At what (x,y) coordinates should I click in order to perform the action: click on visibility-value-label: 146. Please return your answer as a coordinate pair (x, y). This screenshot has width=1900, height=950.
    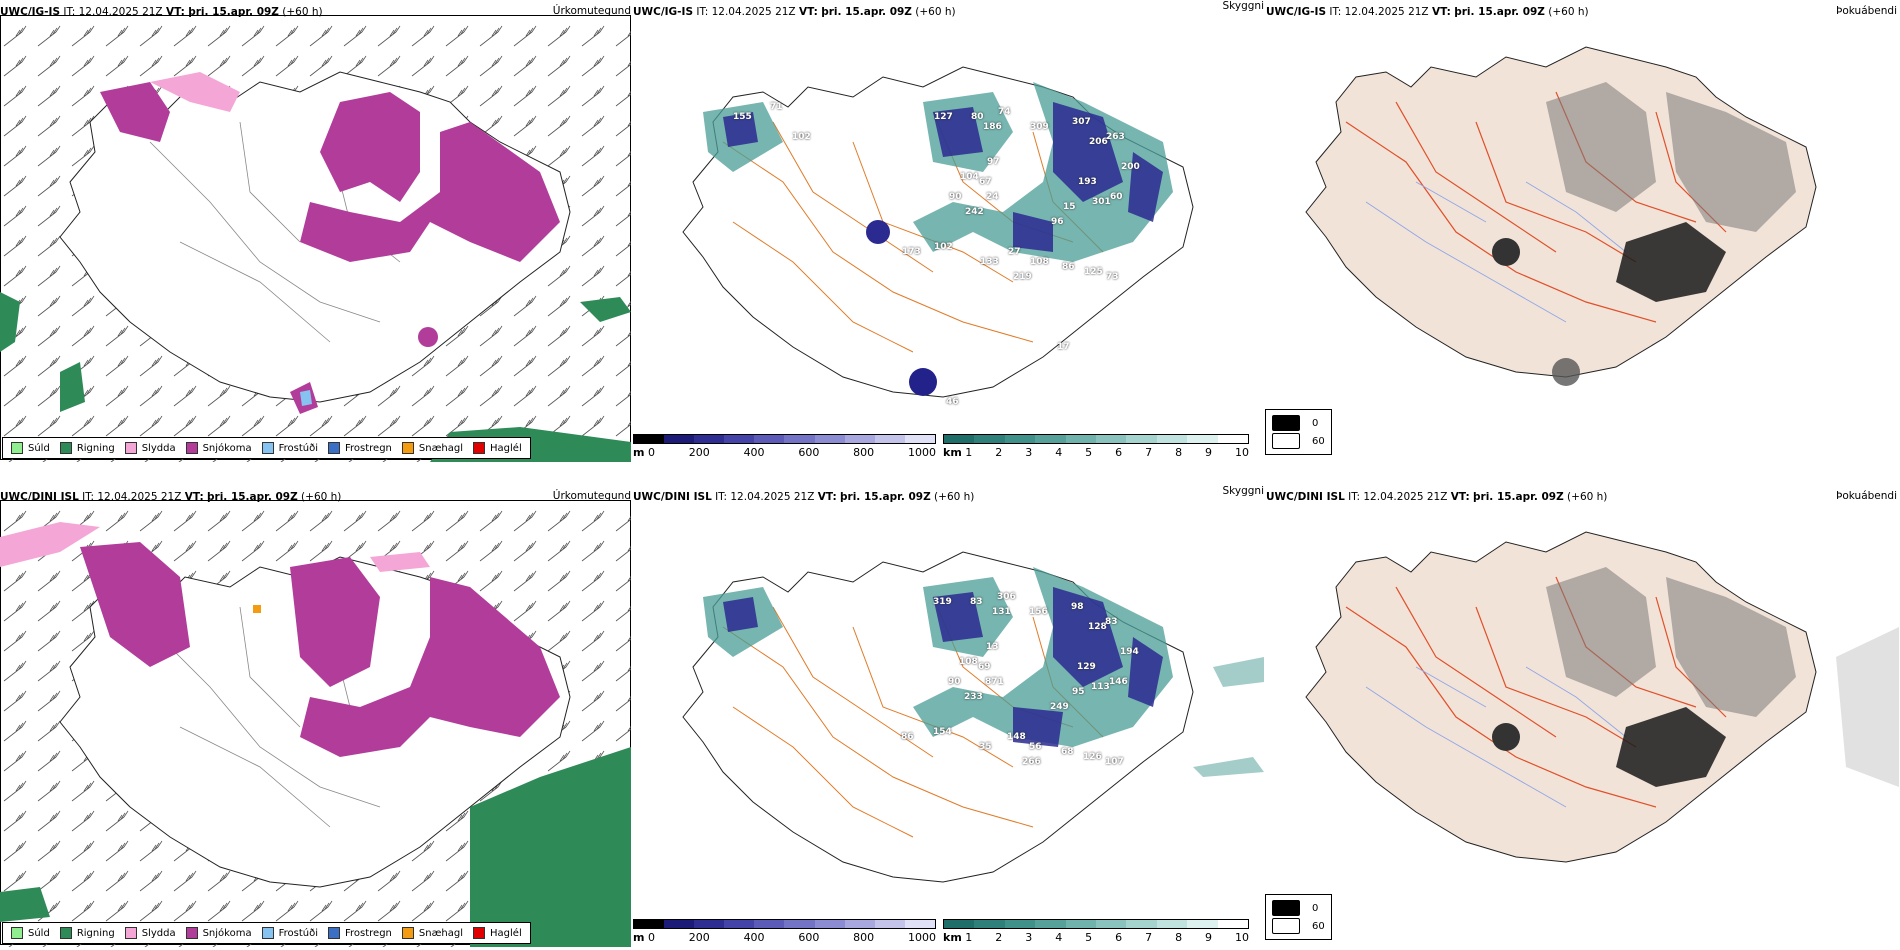
    Looking at the image, I should click on (1118, 682).